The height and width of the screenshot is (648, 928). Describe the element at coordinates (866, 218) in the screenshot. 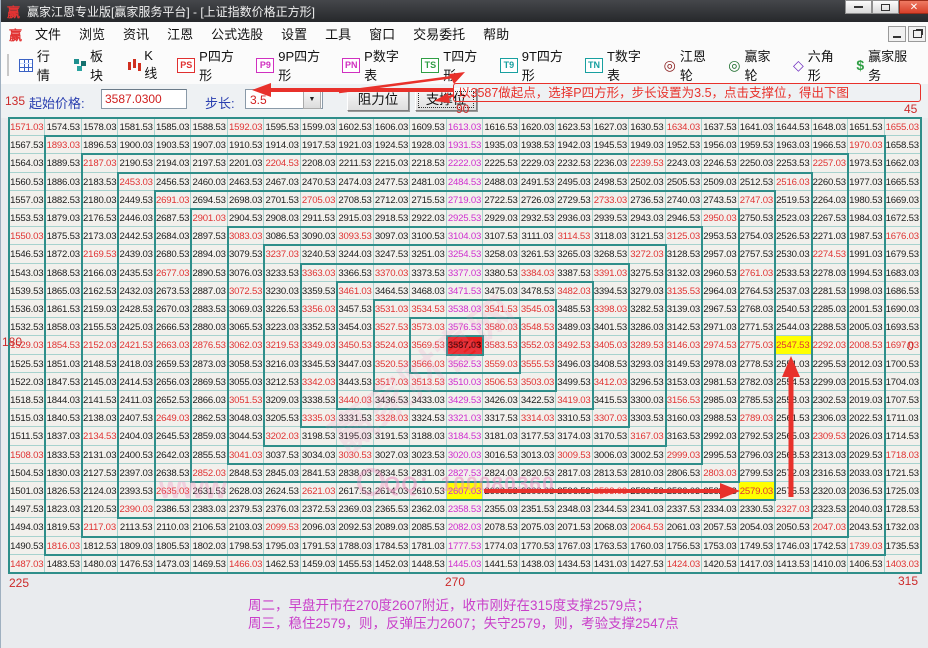

I see `gann-cell: 1984.03` at that location.